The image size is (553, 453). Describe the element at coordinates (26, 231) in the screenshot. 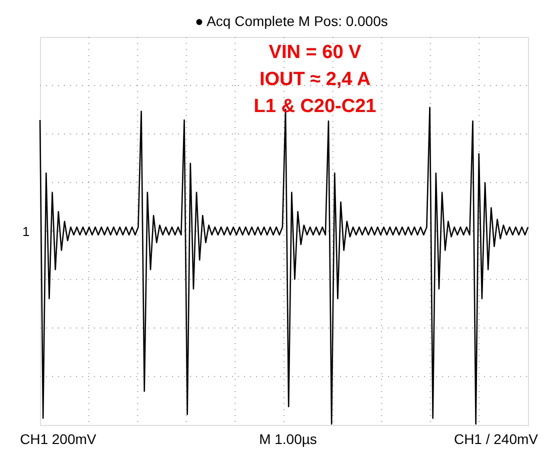

I see `text: 1` at that location.